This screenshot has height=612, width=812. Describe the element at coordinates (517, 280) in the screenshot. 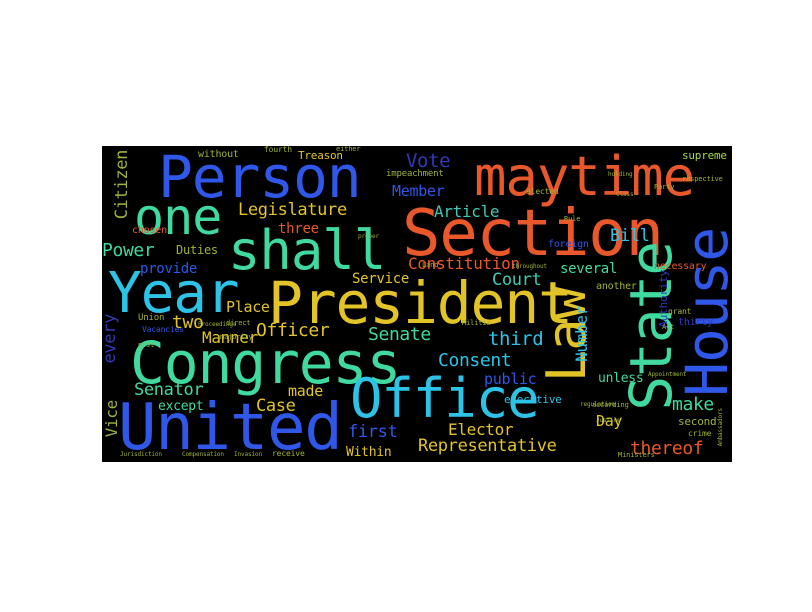

I see `word-court: Court` at that location.